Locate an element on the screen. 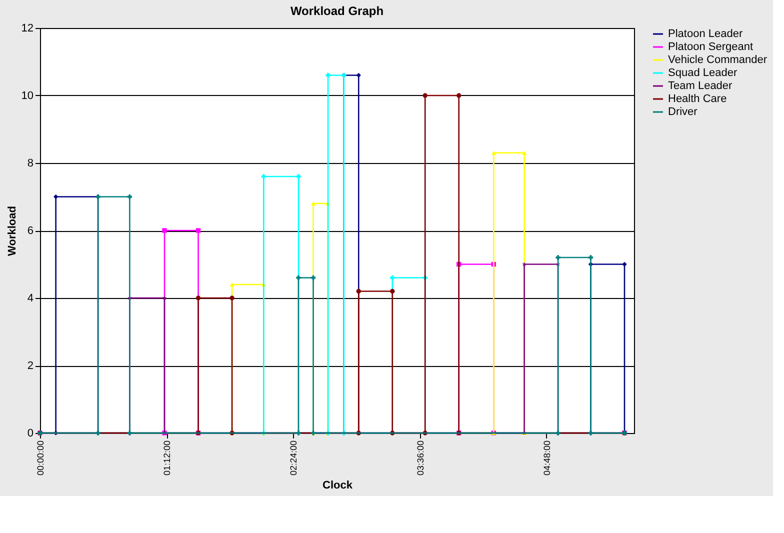 The height and width of the screenshot is (533, 784). chart-title: Workload Graph is located at coordinates (337, 11).